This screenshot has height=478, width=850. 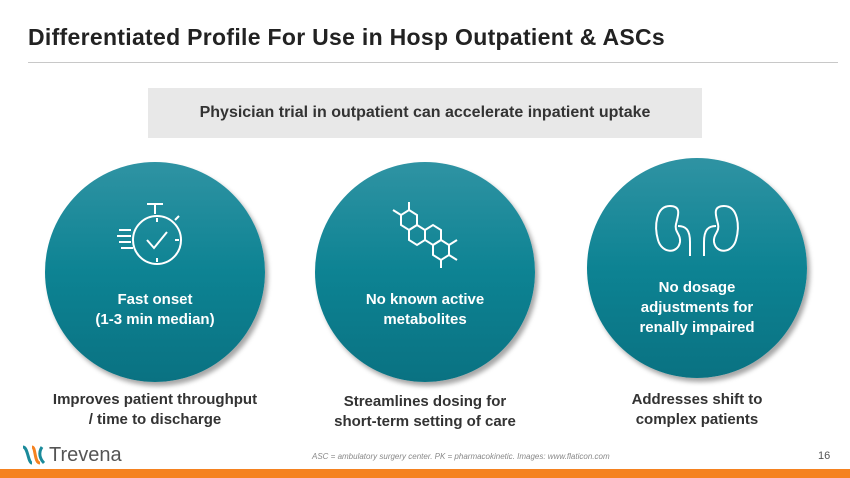 I want to click on page-number: 16, so click(x=824, y=456).